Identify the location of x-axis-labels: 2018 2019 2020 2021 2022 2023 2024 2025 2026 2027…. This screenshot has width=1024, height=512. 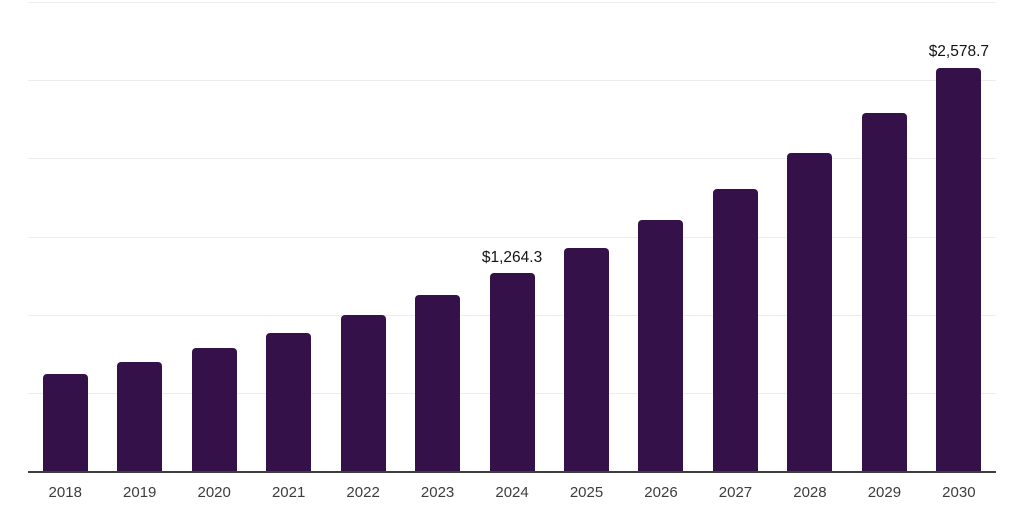
(512, 492).